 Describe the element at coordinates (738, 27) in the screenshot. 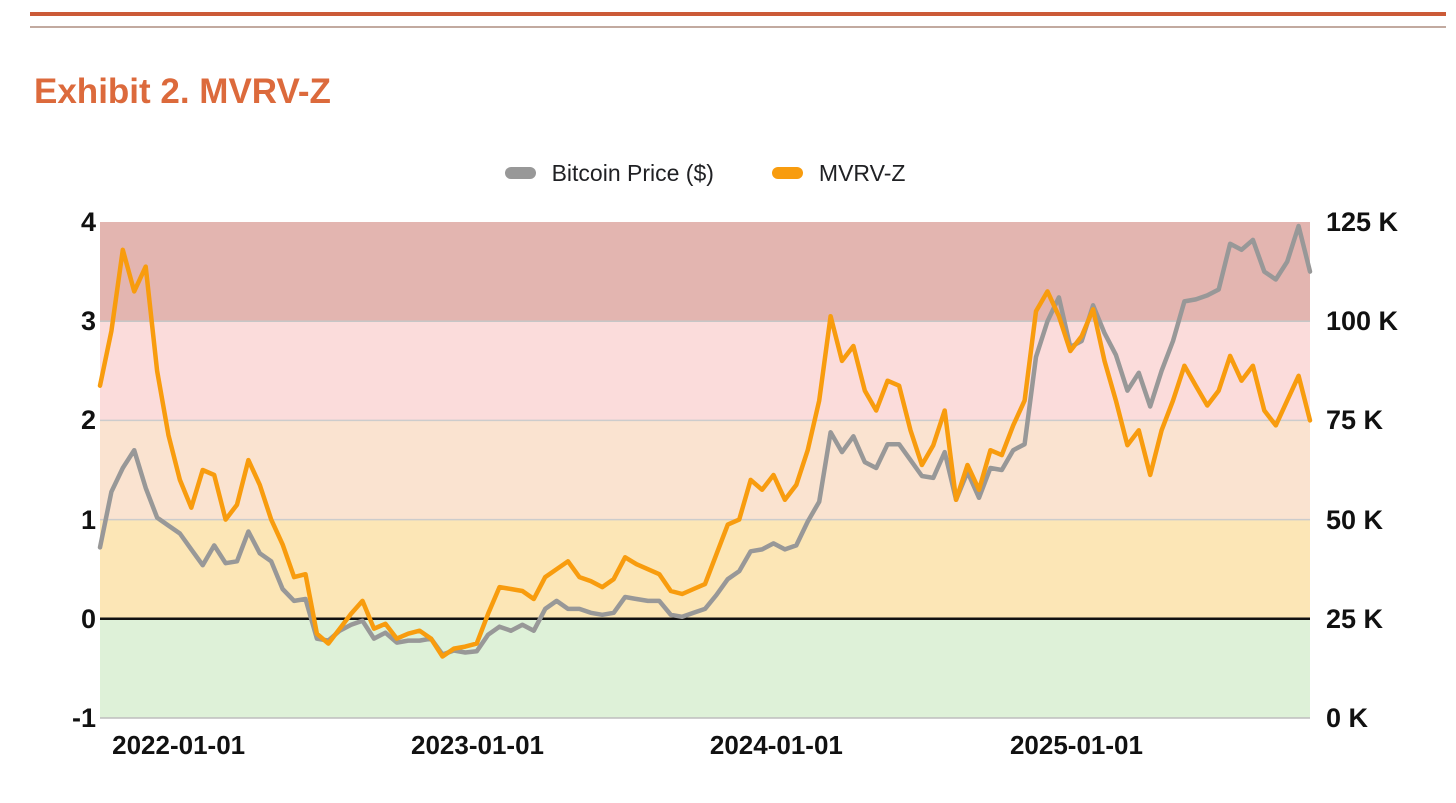

I see `top-rule-secondary` at that location.